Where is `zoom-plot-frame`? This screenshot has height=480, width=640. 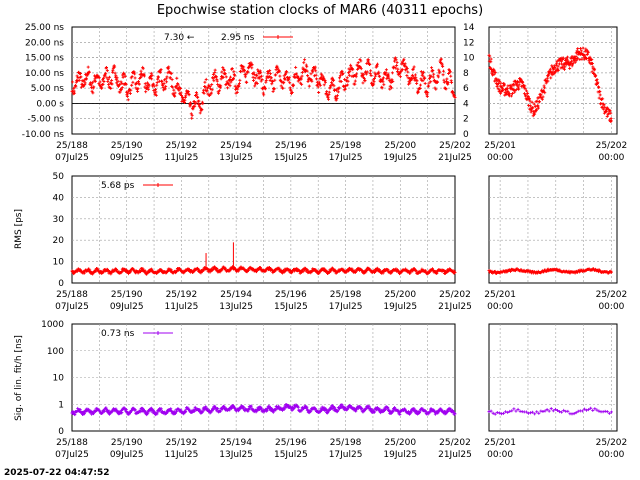
zoom-plot-frame is located at coordinates (553, 229).